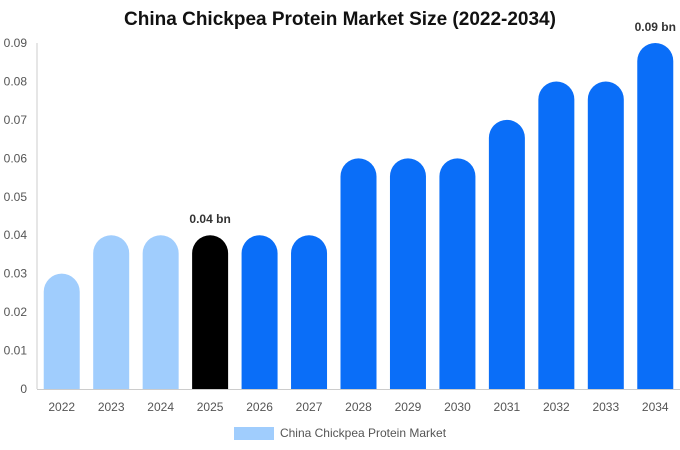  What do you see at coordinates (61, 407) in the screenshot?
I see `x-tick-label: 2022` at bounding box center [61, 407].